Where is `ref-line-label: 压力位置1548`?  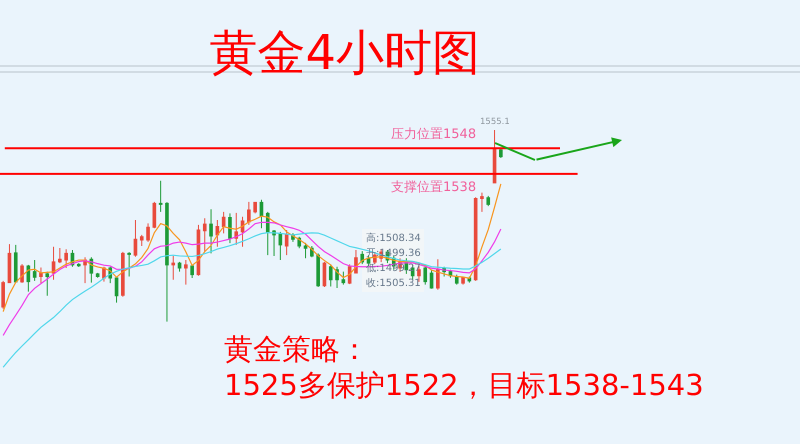
ref-line-label: 压力位置1548 is located at coordinates (433, 134).